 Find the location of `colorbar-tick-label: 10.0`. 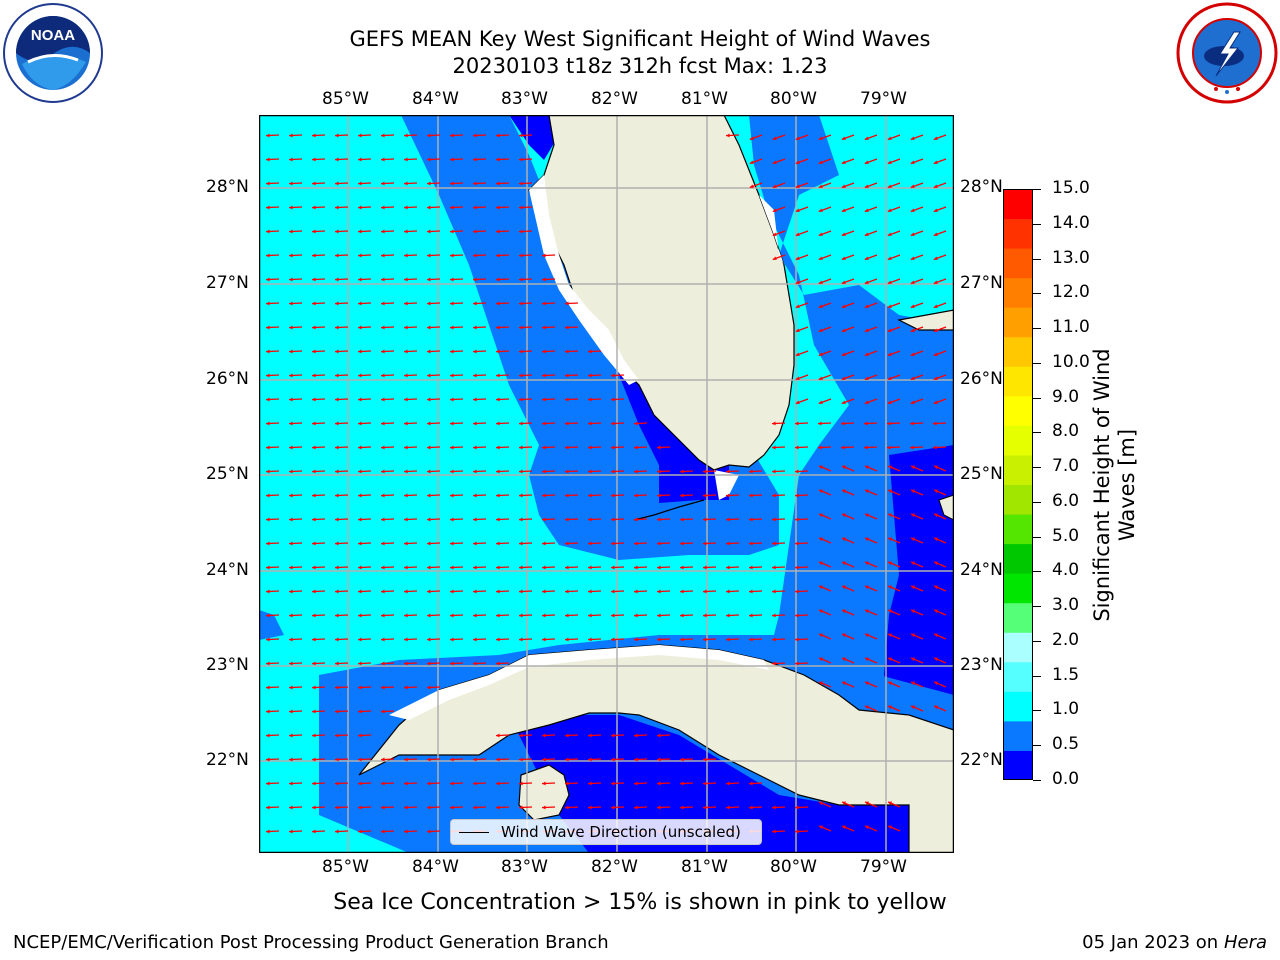

colorbar-tick-label: 10.0 is located at coordinates (1071, 361).